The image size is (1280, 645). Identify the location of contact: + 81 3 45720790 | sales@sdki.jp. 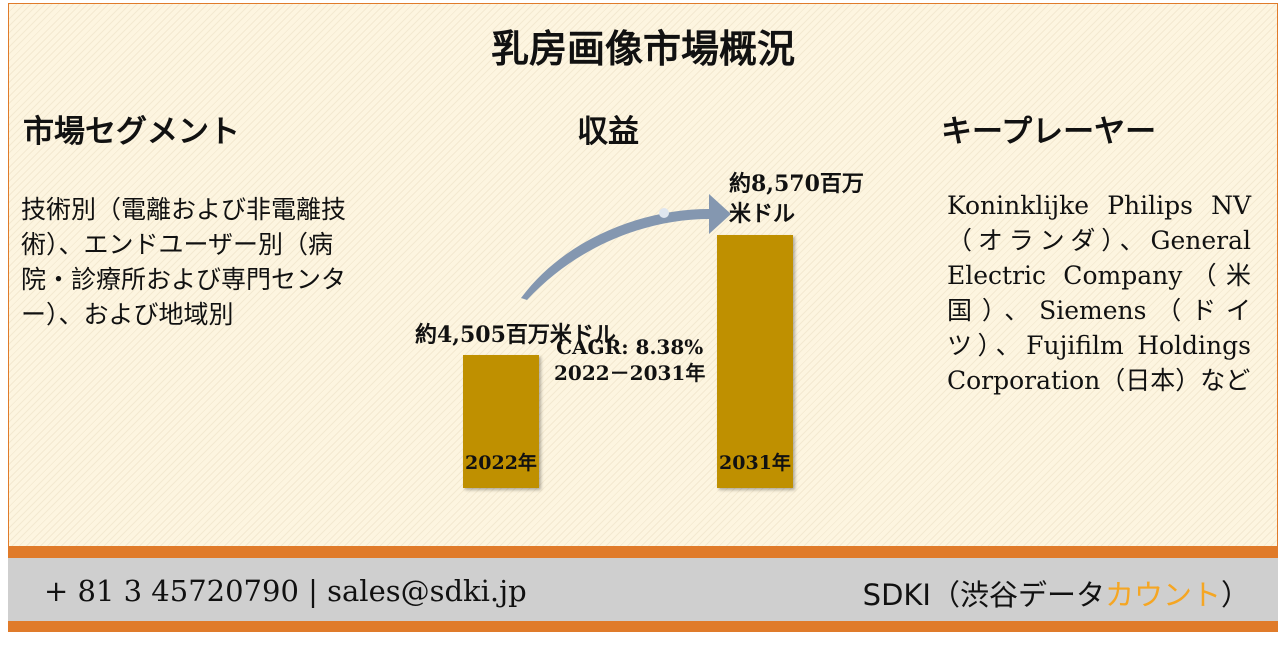
(285, 591).